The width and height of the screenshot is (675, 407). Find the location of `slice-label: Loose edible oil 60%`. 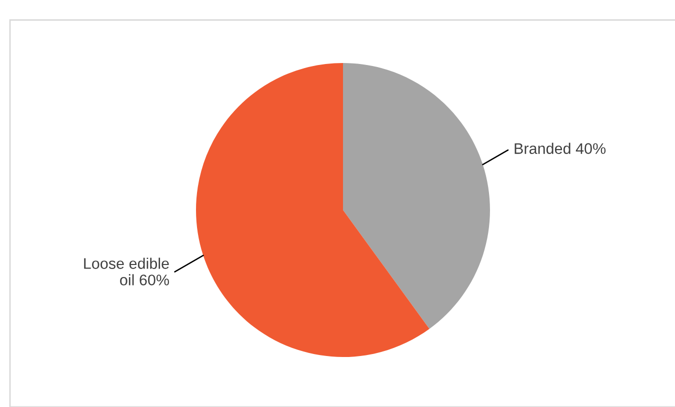

slice-label: Loose edible oil 60% is located at coordinates (126, 272).